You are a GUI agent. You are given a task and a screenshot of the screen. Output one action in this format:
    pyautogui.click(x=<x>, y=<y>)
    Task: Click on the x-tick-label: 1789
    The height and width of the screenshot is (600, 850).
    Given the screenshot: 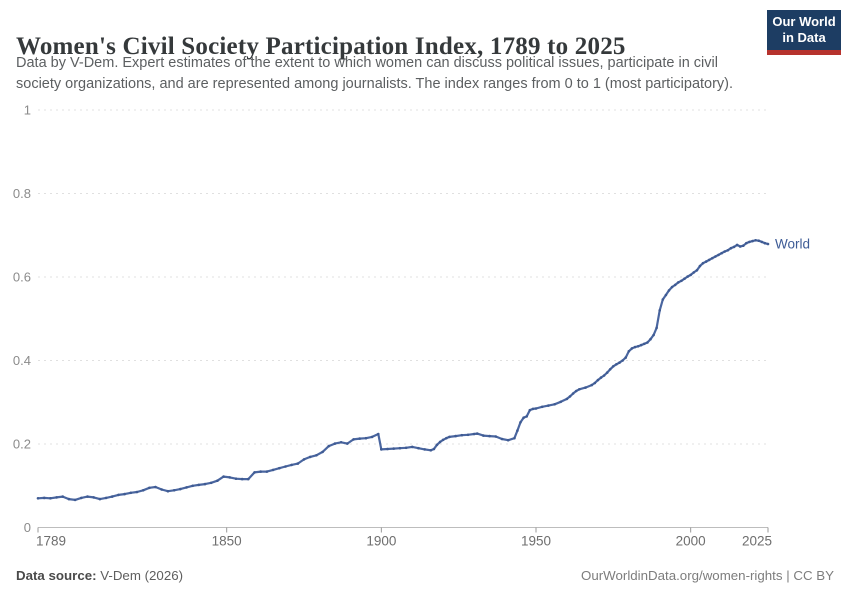 What is the action you would take?
    pyautogui.click(x=51, y=541)
    